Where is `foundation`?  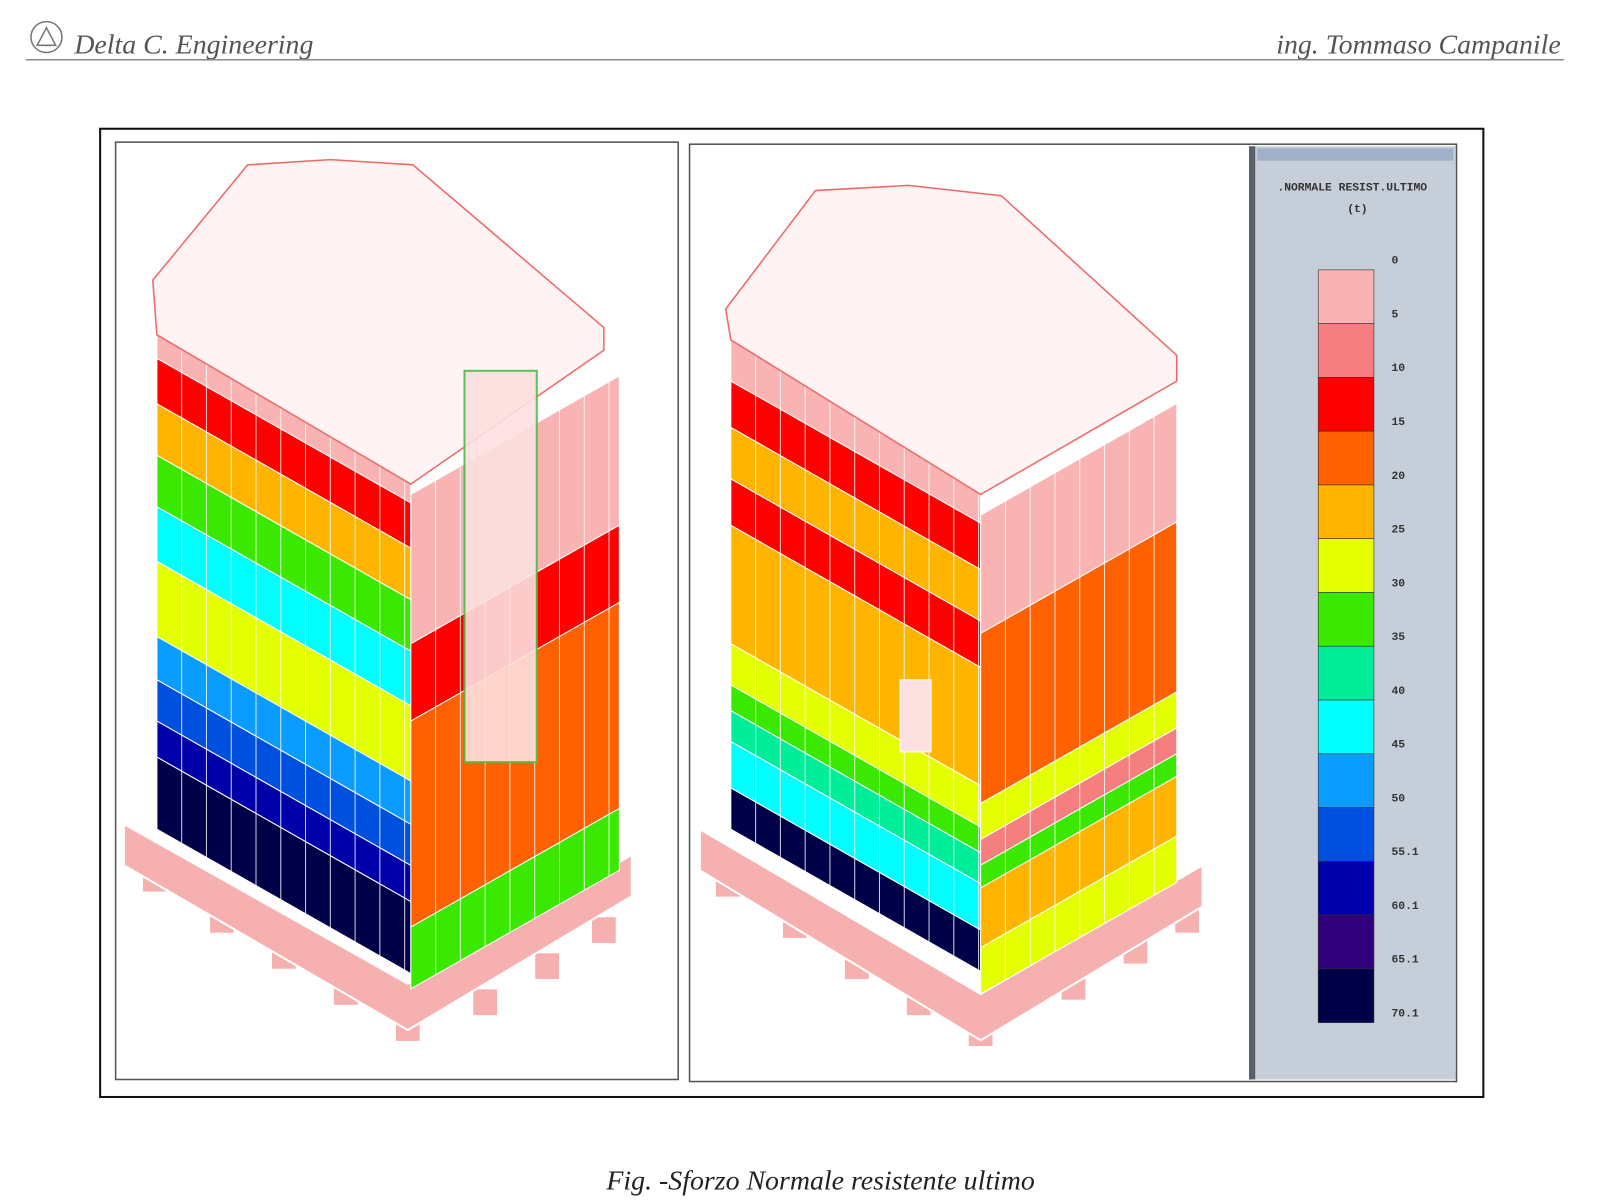
foundation is located at coordinates (377, 927).